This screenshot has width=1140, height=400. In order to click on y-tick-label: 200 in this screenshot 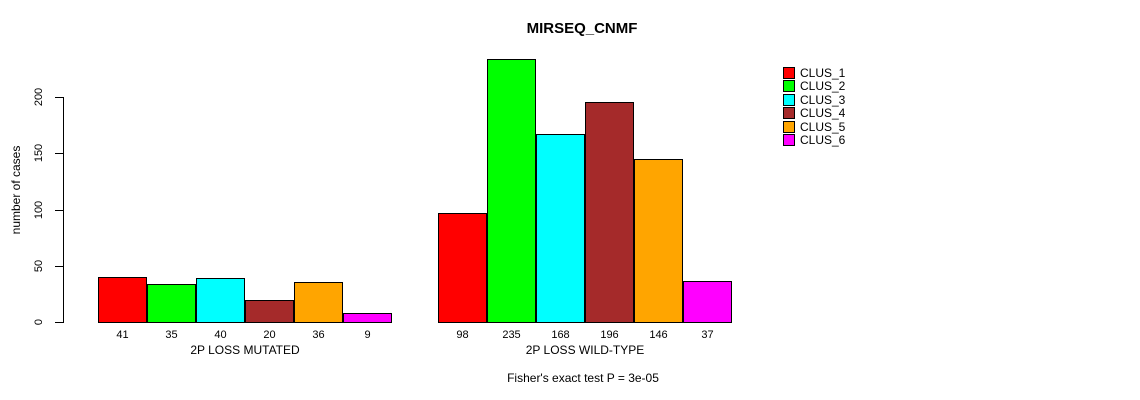, I will do `click(39, 97)`.